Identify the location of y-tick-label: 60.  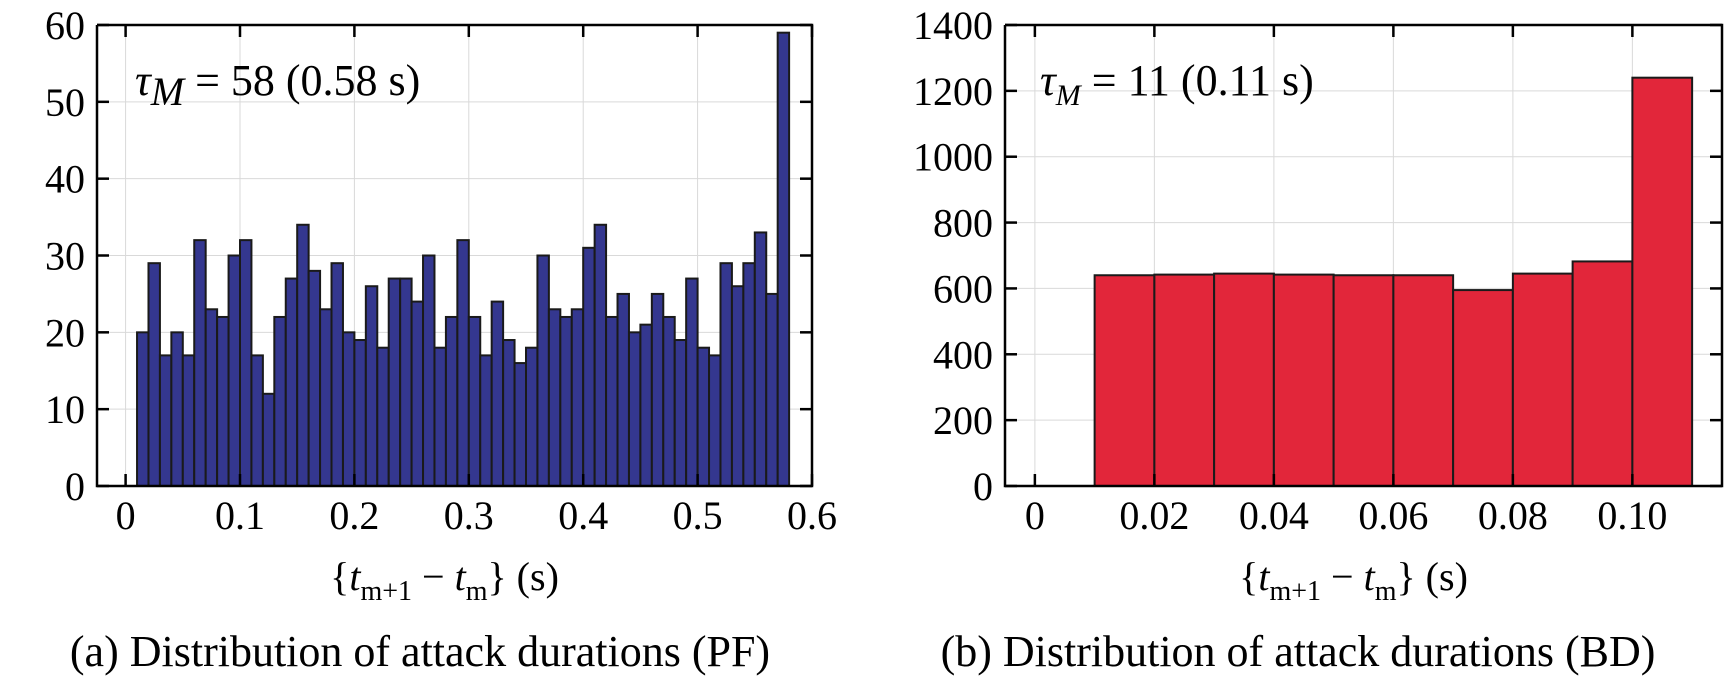
(65, 25).